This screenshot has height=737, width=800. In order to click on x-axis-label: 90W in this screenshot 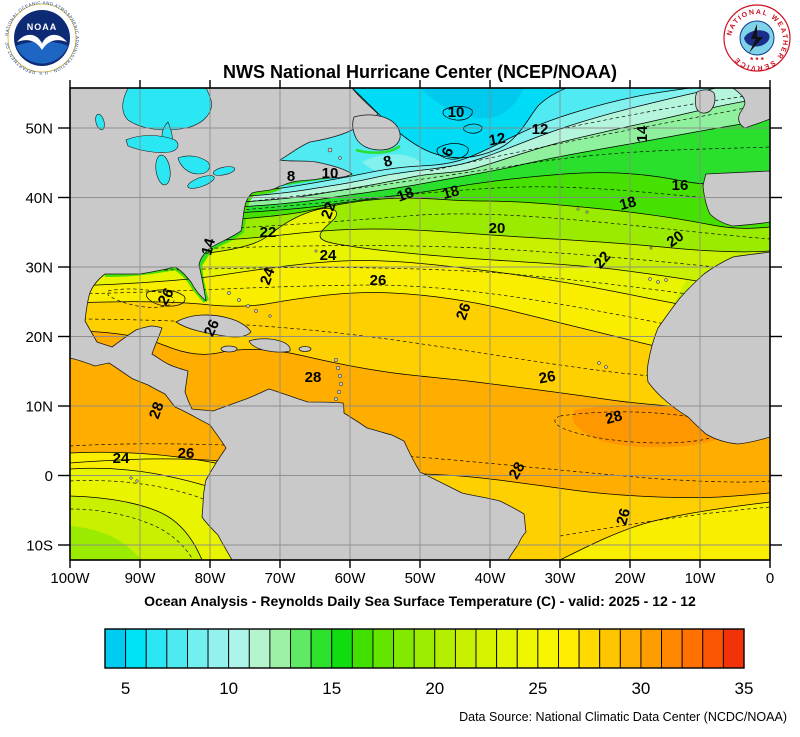, I will do `click(141, 578)`.